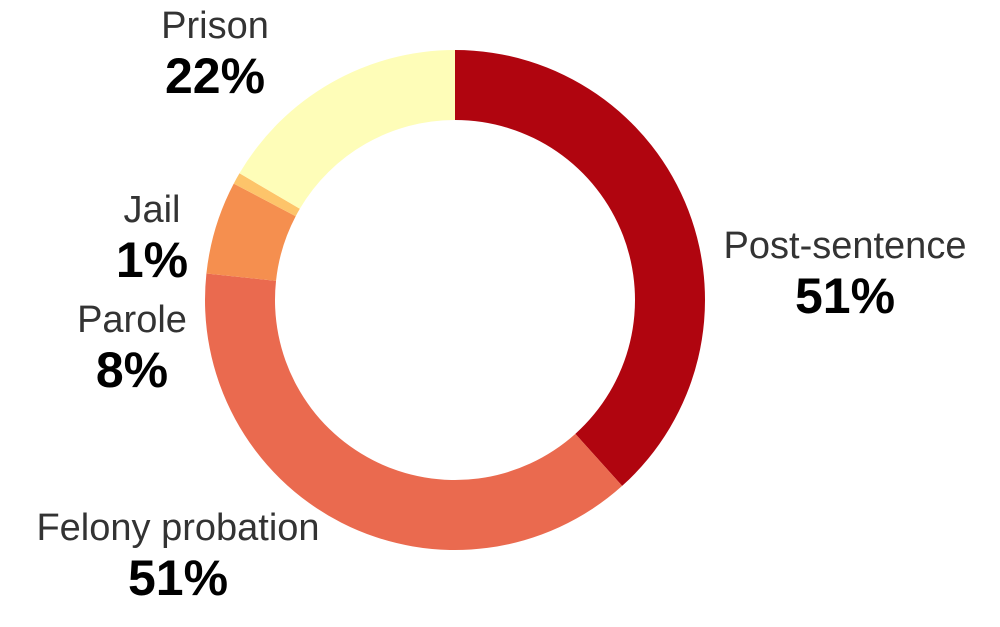  Describe the element at coordinates (215, 26) in the screenshot. I see `slice-label: Prison` at that location.